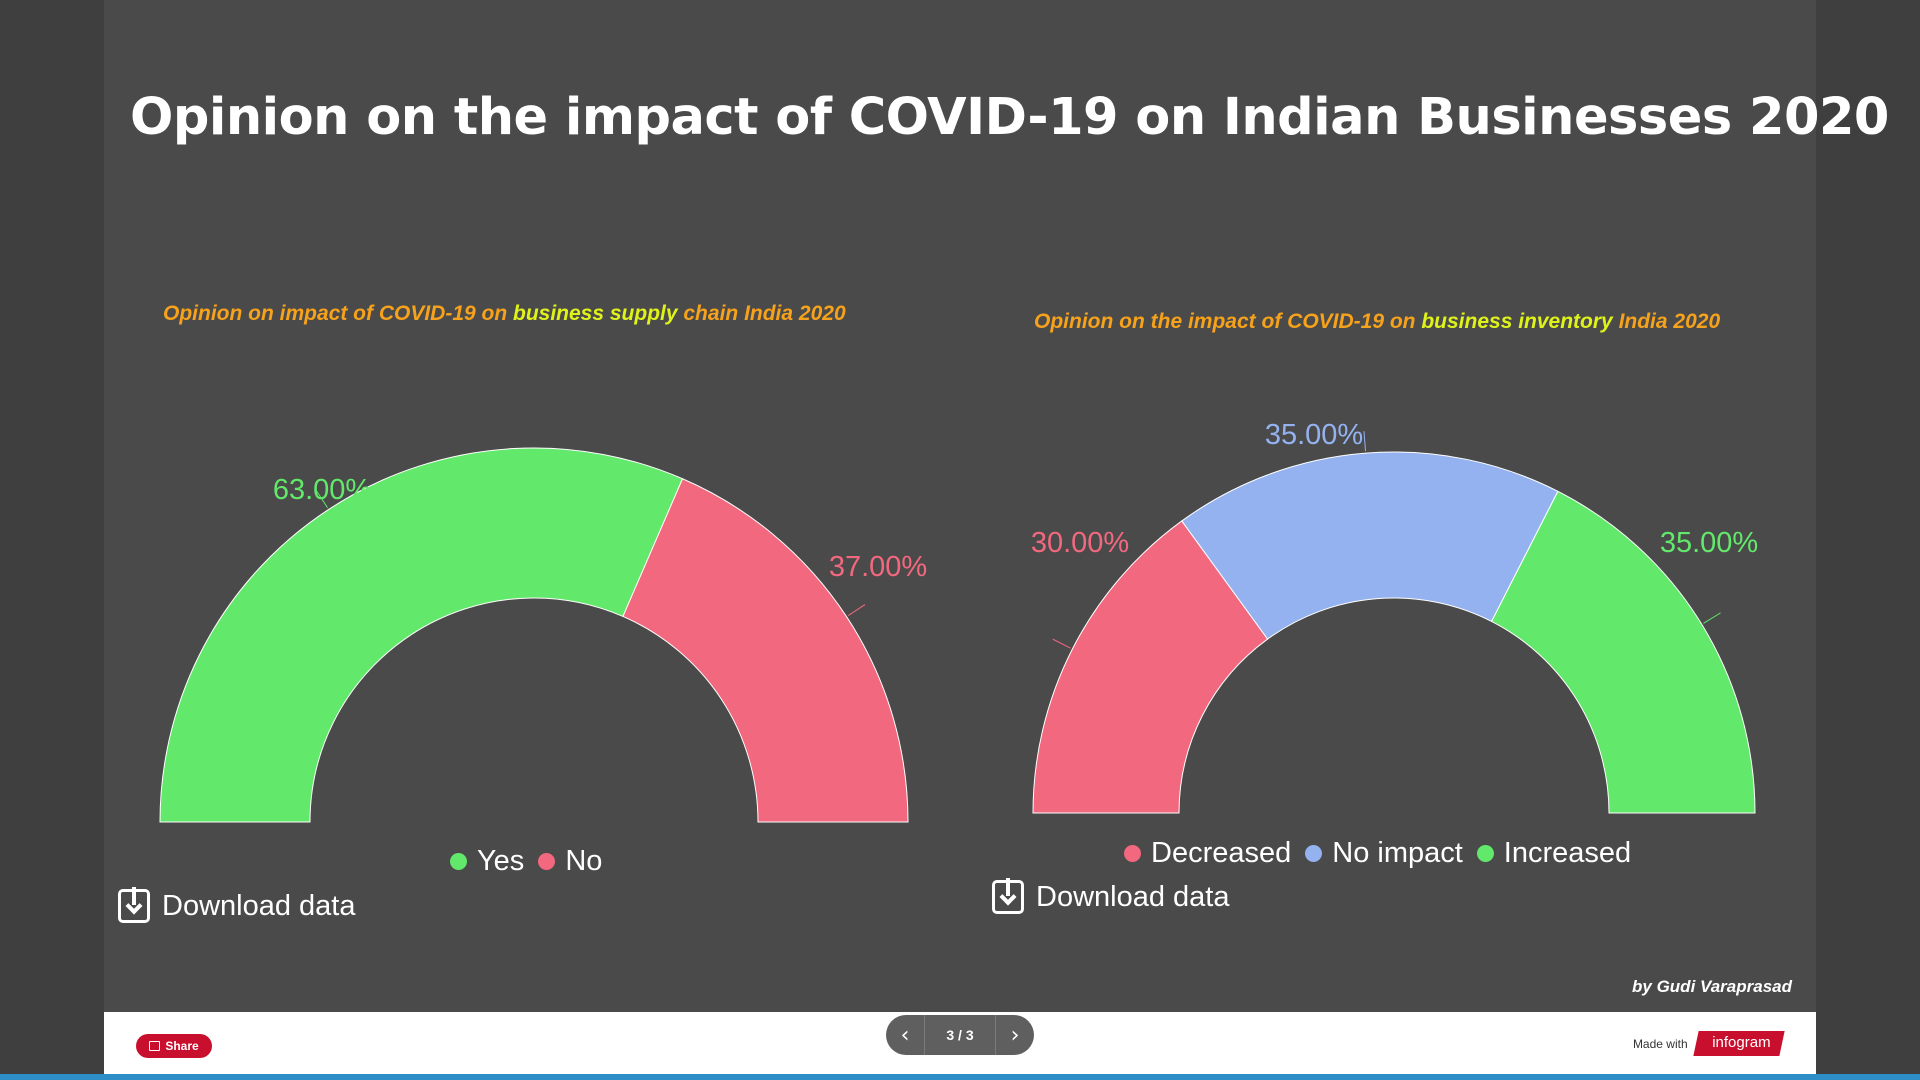 This screenshot has width=1920, height=1080. What do you see at coordinates (182, 1046) in the screenshot?
I see `share-label: Share` at bounding box center [182, 1046].